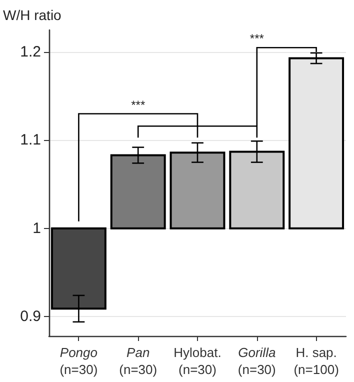 The image size is (354, 382). I want to click on x-tick-label: H. sap. (n=100), so click(316, 361).